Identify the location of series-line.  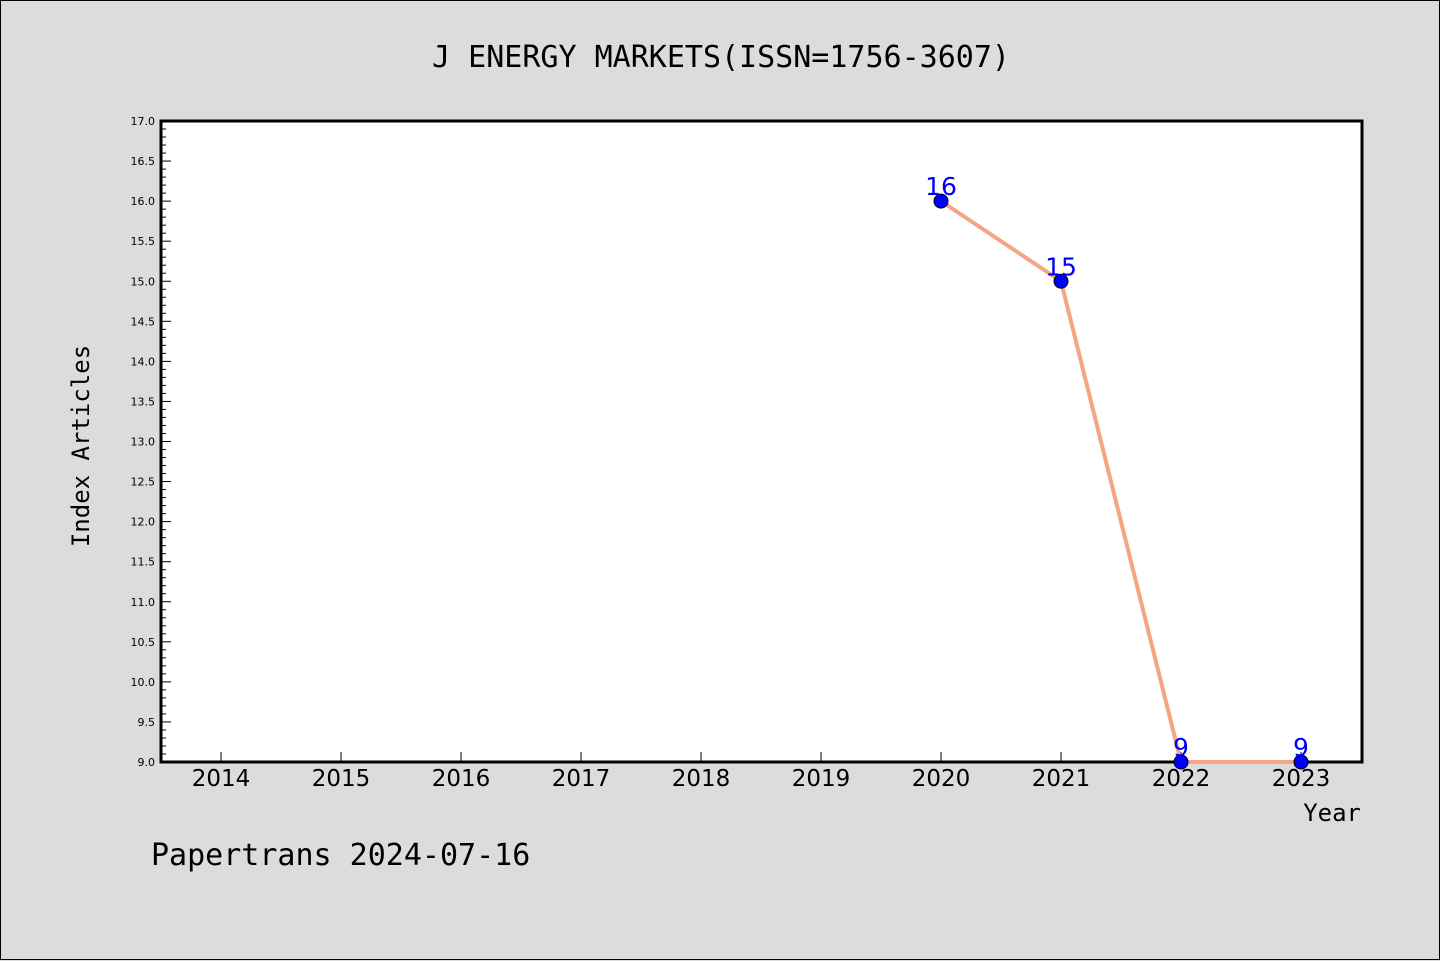
(1120, 481).